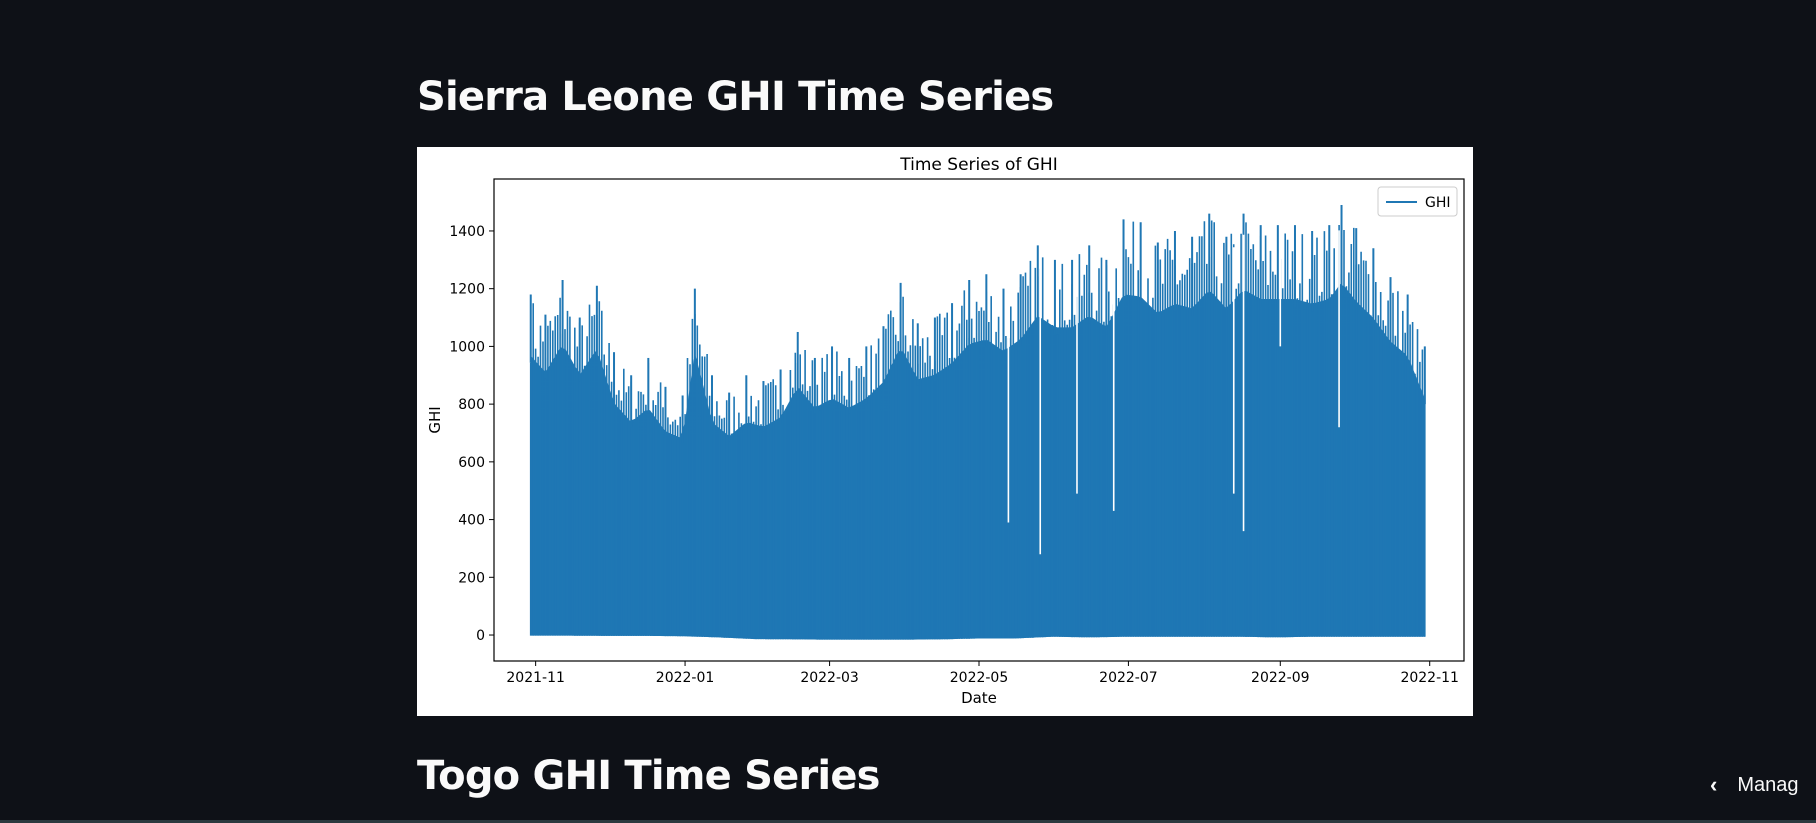 This screenshot has width=1816, height=823. What do you see at coordinates (467, 232) in the screenshot?
I see `y-tick-label: 1400` at bounding box center [467, 232].